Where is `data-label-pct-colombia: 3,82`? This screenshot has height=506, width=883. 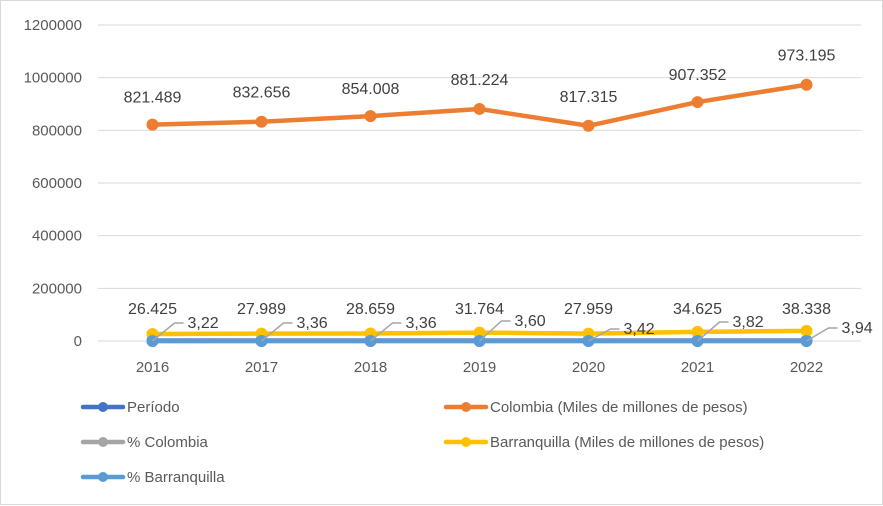 data-label-pct-colombia: 3,82 is located at coordinates (748, 322).